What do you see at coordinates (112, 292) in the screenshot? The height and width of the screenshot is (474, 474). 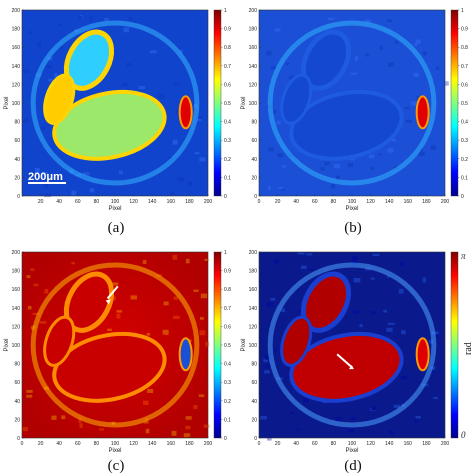 I see `arrow-marker` at bounding box center [112, 292].